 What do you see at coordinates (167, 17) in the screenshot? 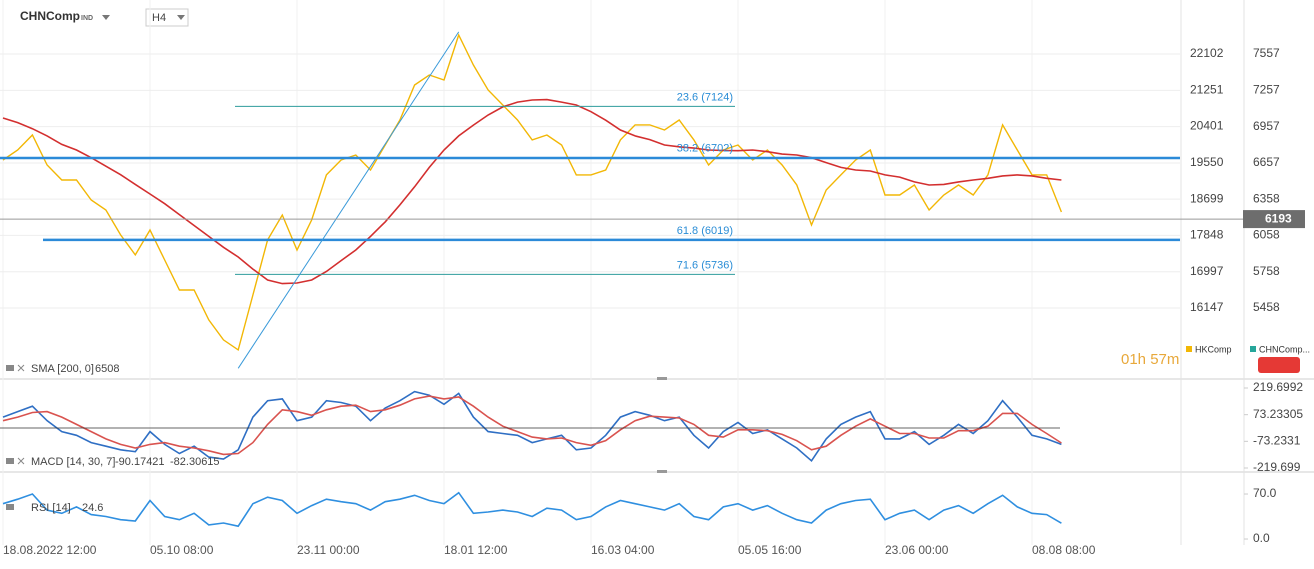
I see `timeframe-box` at bounding box center [167, 17].